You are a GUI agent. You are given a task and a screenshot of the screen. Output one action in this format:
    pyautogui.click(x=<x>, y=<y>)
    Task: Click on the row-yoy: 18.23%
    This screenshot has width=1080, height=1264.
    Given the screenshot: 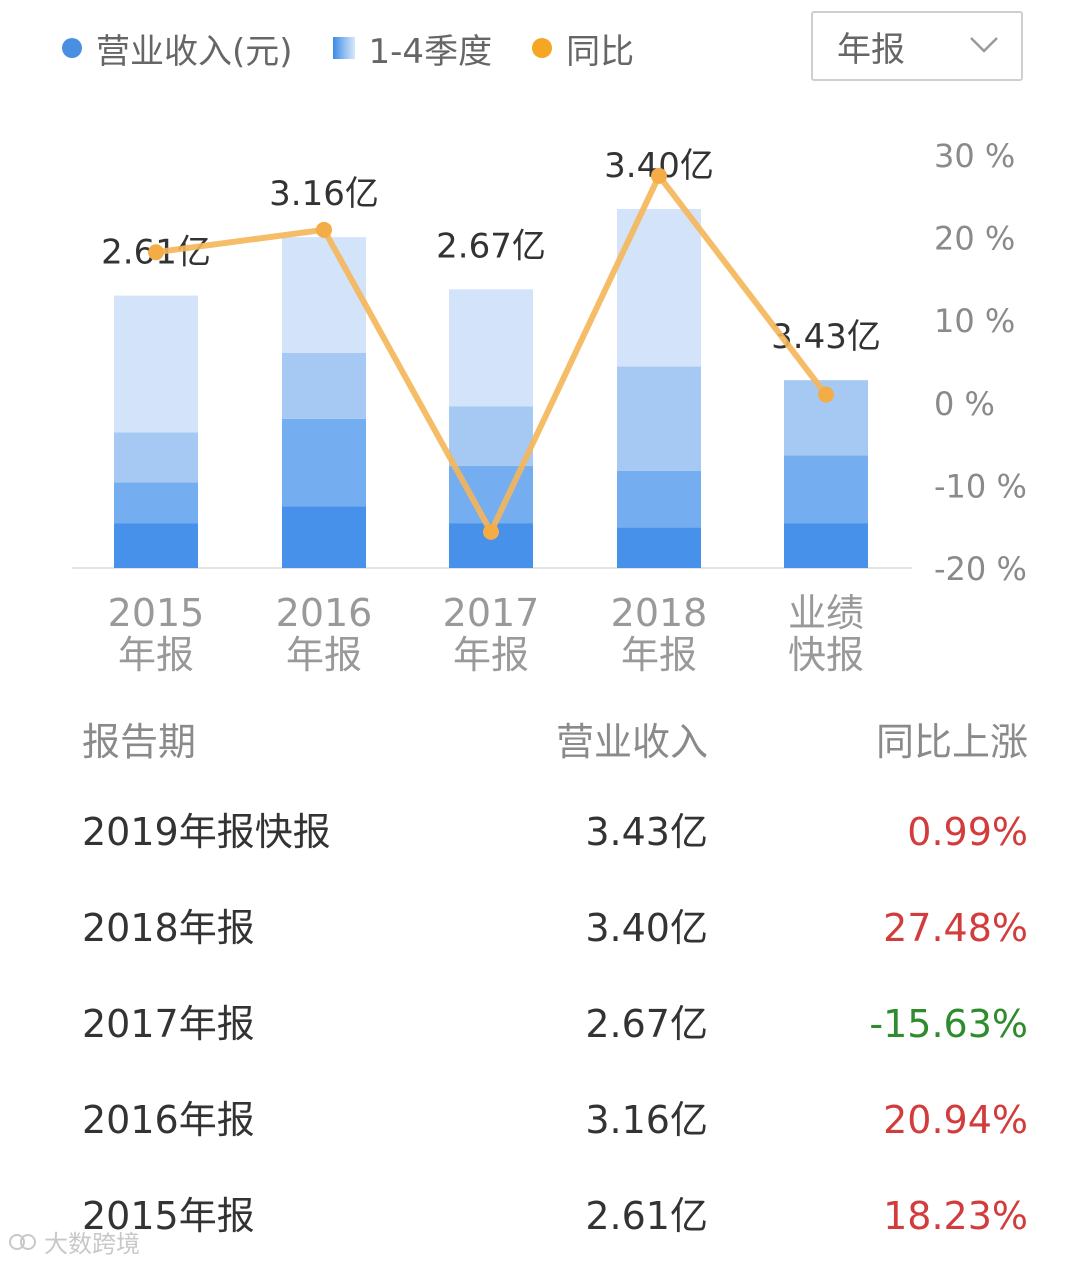 What is the action you would take?
    pyautogui.click(x=955, y=1216)
    